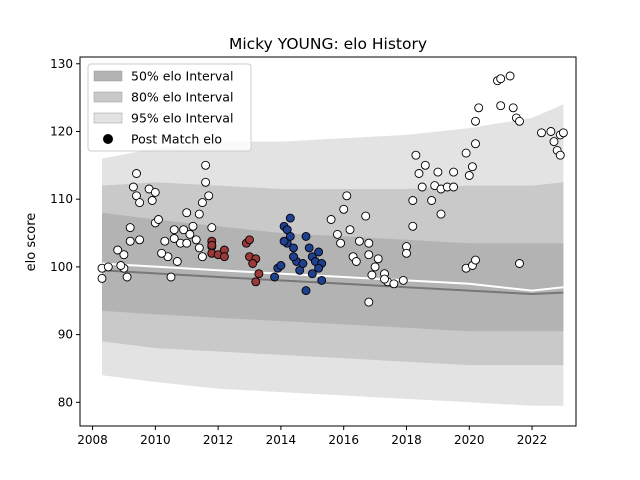 The width and height of the screenshot is (640, 480). What do you see at coordinates (61, 64) in the screenshot?
I see `y-tick-label: 130` at bounding box center [61, 64].